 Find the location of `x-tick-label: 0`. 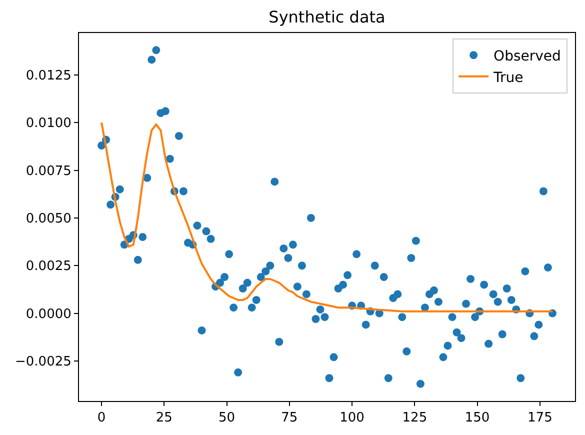

x-tick-label: 0 is located at coordinates (101, 418).